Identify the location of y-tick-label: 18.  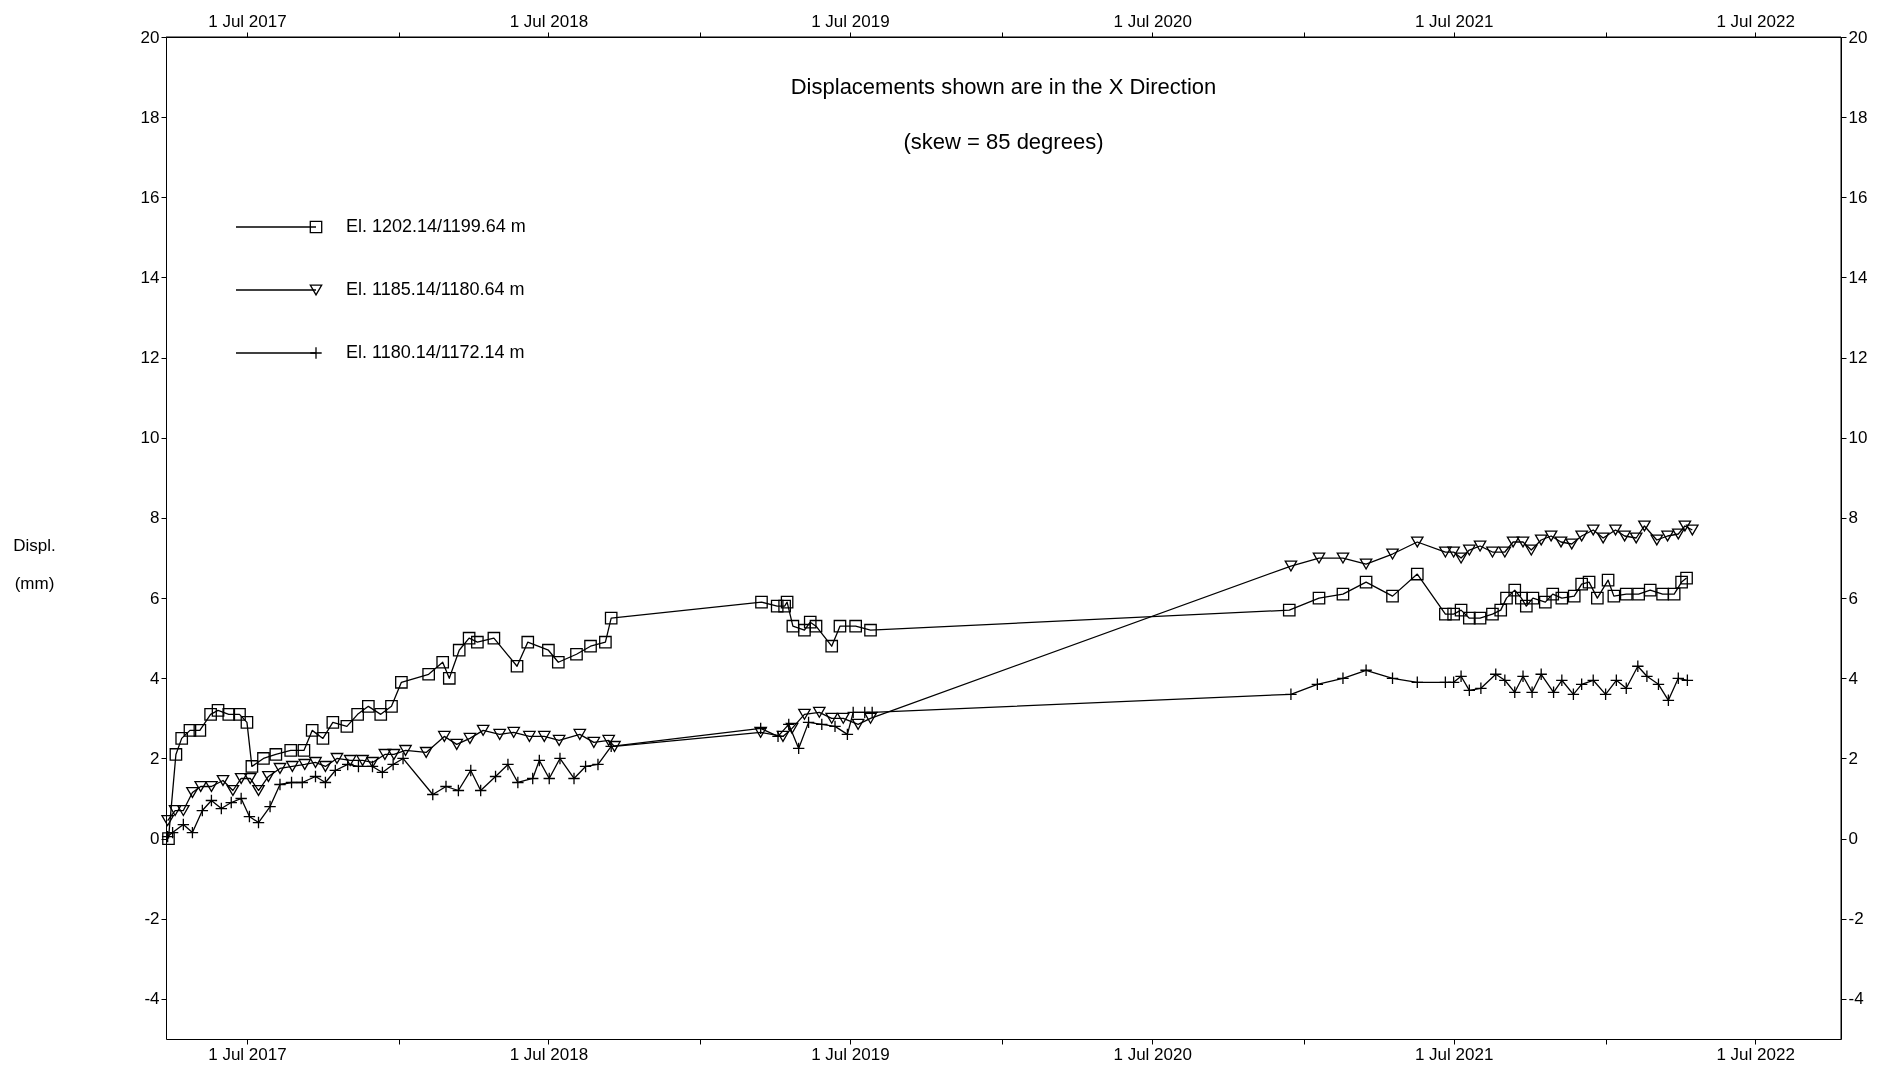
(150, 117).